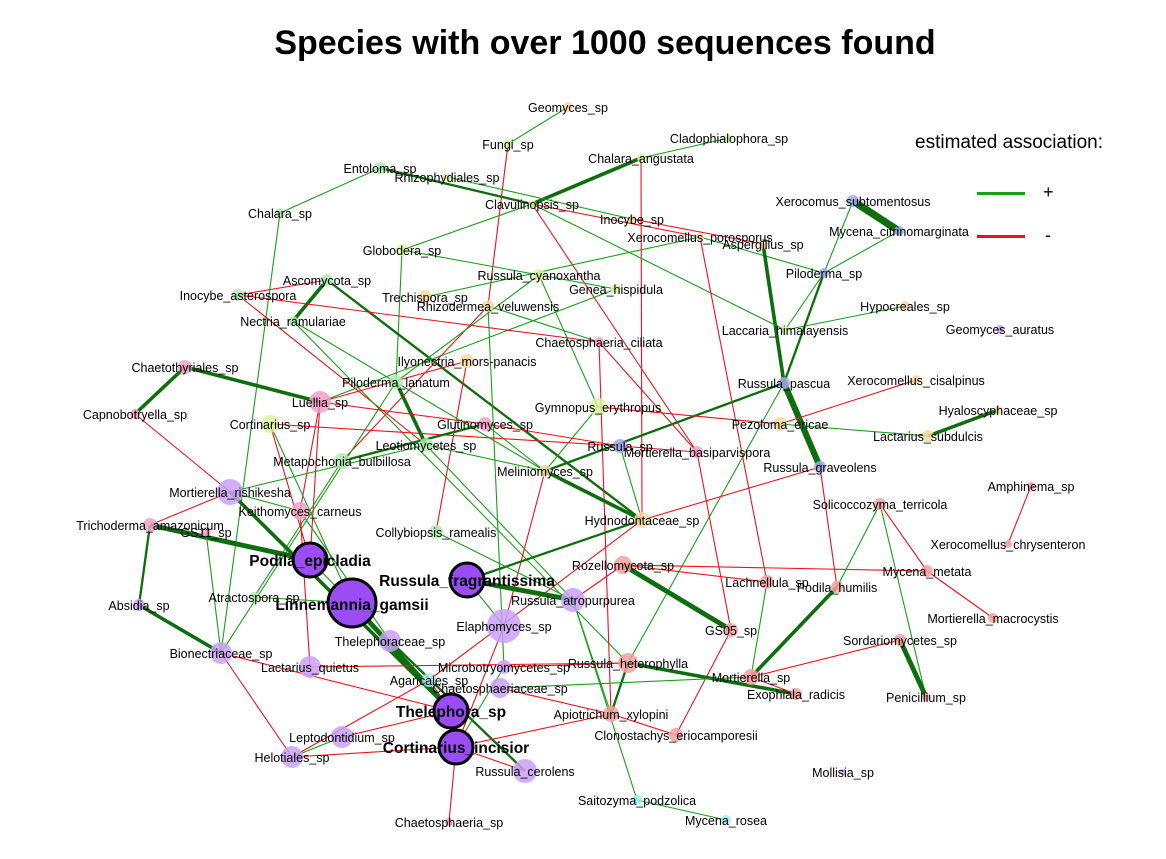 The width and height of the screenshot is (1166, 859). What do you see at coordinates (1031, 486) in the screenshot?
I see `node-Amphinema_sp` at bounding box center [1031, 486].